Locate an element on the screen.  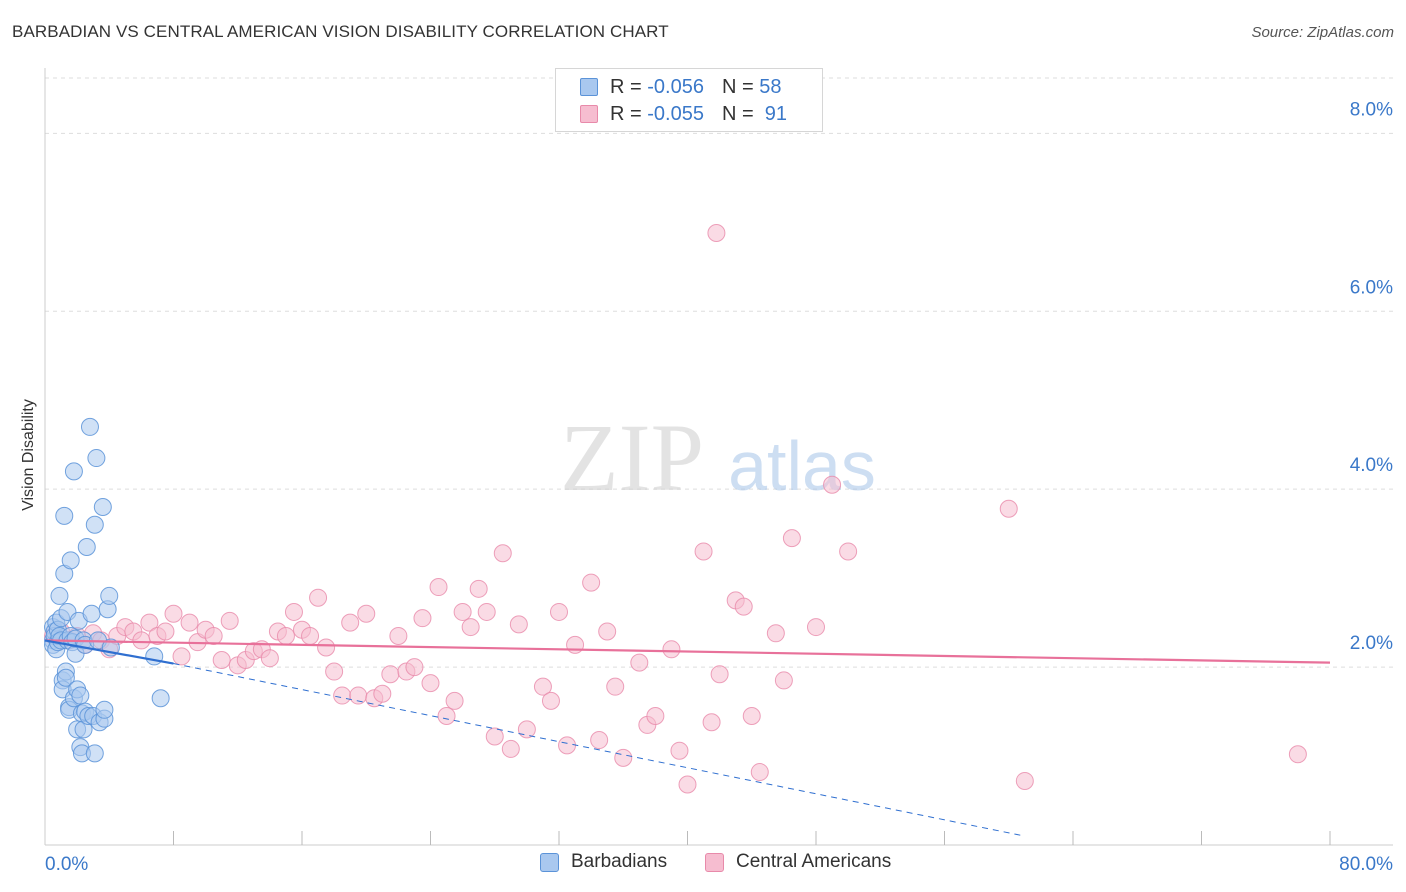
legend-r-value: -0.055 is located at coordinates (675, 113).